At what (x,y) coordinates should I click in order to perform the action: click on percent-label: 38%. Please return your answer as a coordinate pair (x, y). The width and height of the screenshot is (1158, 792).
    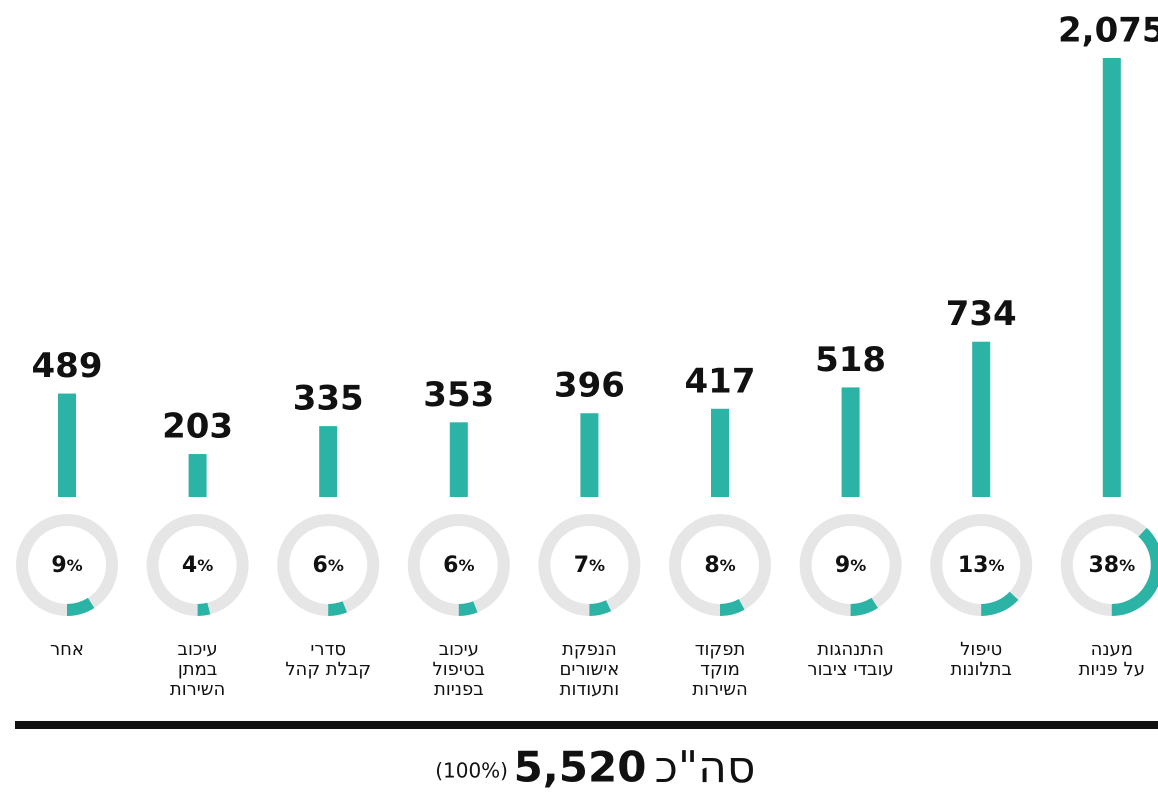
    Looking at the image, I should click on (1111, 565).